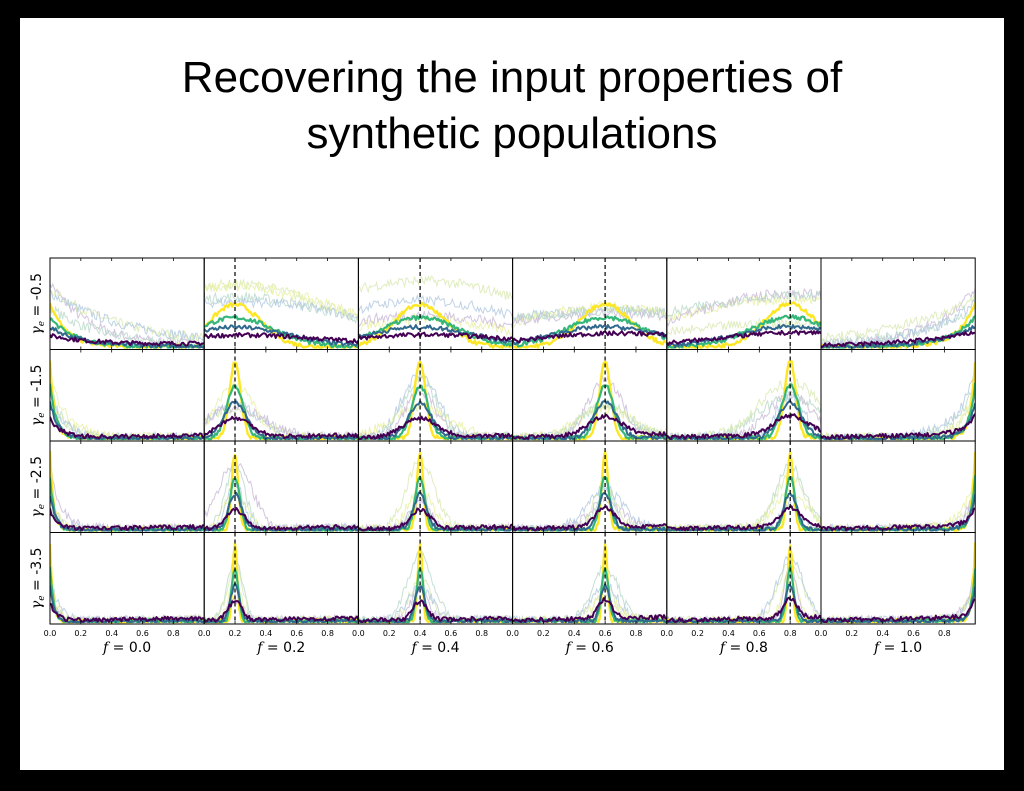  What do you see at coordinates (589, 648) in the screenshot?
I see `column-label-3: f = 0.6` at bounding box center [589, 648].